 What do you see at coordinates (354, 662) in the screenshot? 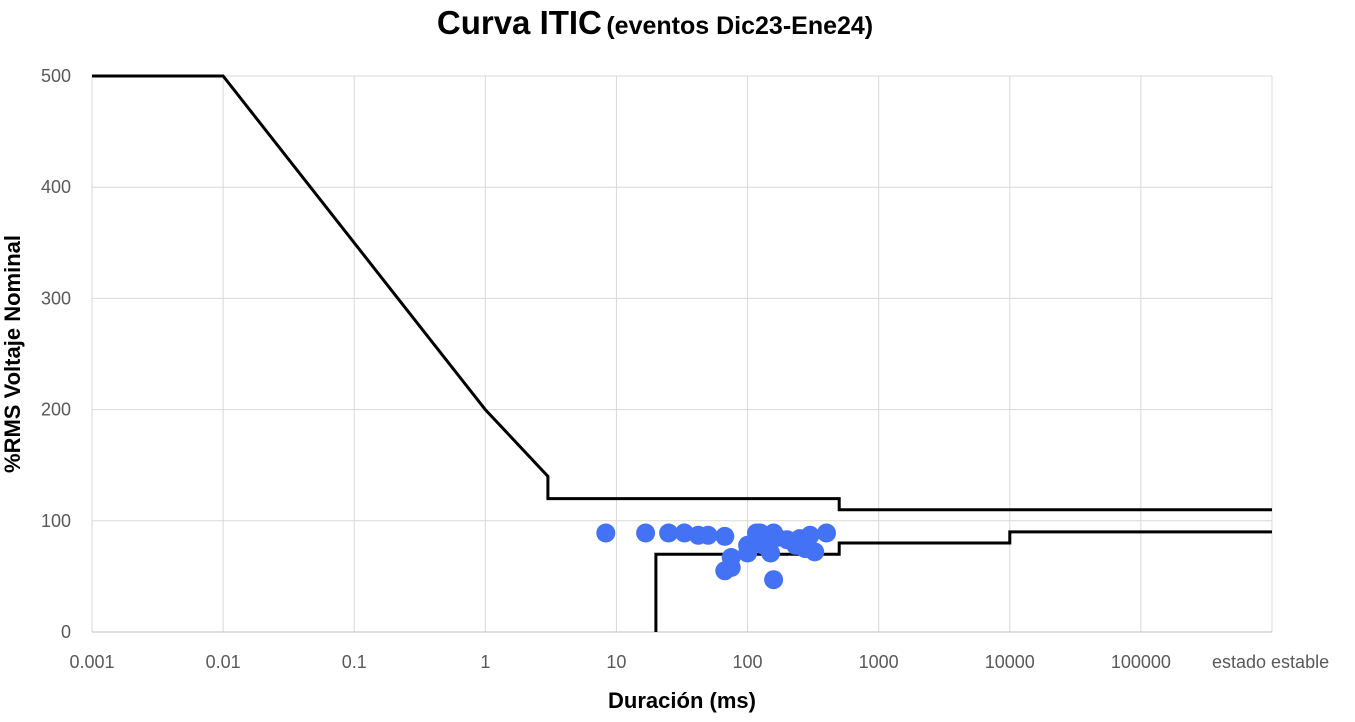
I see `x-tick-label: 0.1` at bounding box center [354, 662].